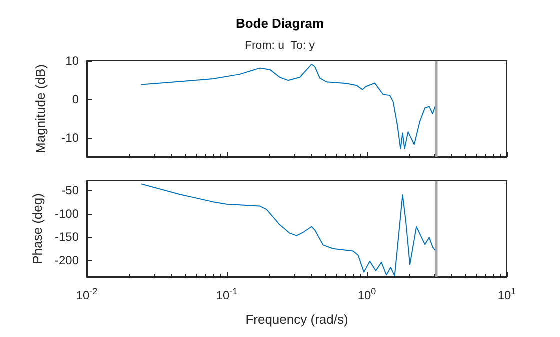 The image size is (560, 337). Describe the element at coordinates (280, 46) in the screenshot. I see `chart-subtitle: From: u To: y` at that location.